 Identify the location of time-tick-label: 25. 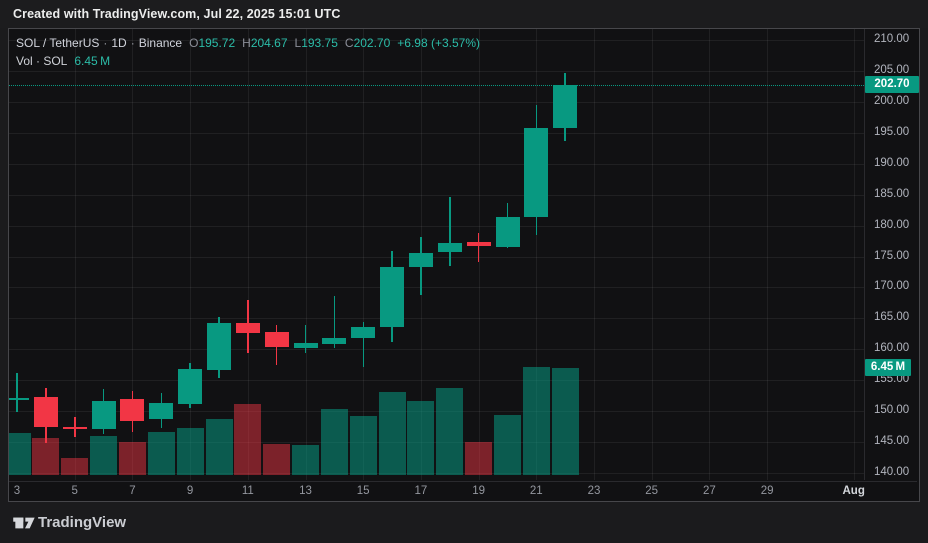
(652, 491).